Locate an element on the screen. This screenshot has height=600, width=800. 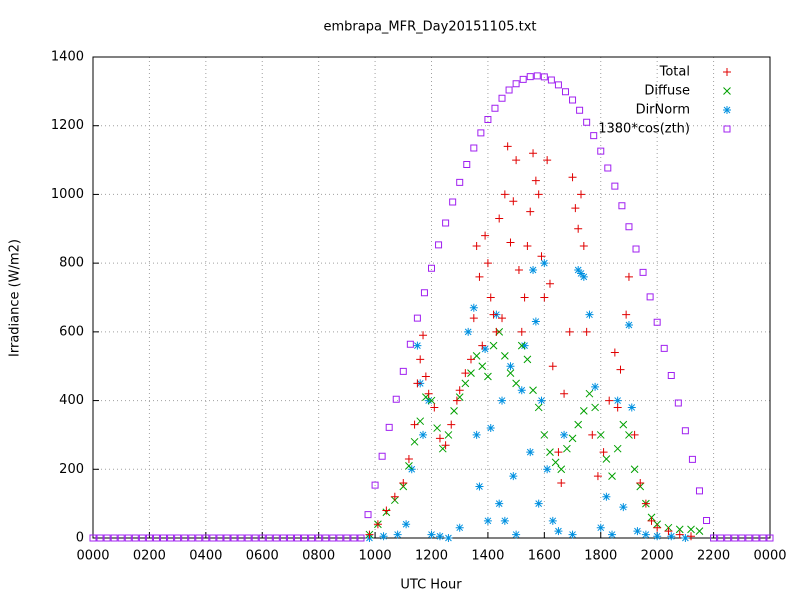
x-tick-label: 1400 is located at coordinates (487, 556).